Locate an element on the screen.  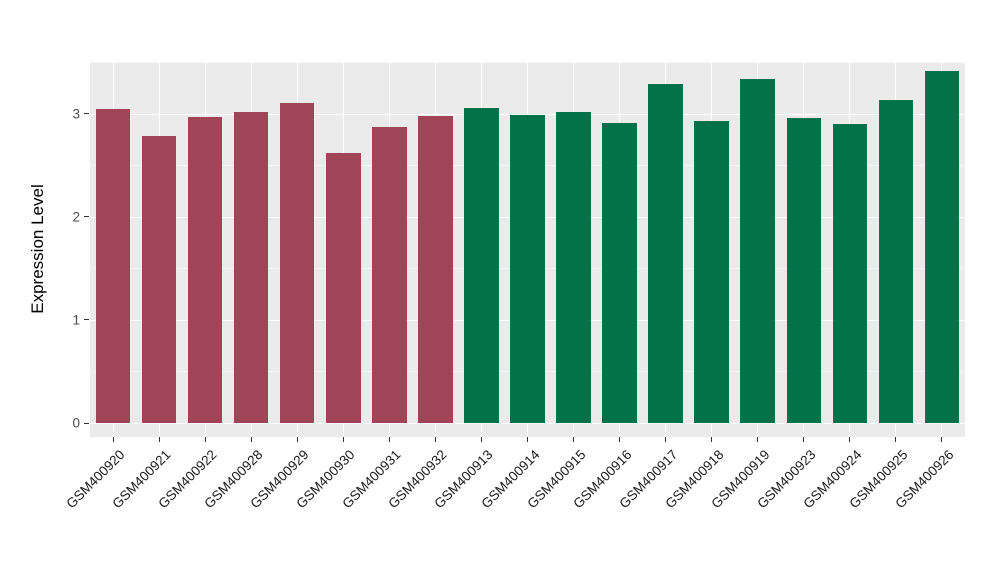
y-axis-title: Expression Level is located at coordinates (37, 249).